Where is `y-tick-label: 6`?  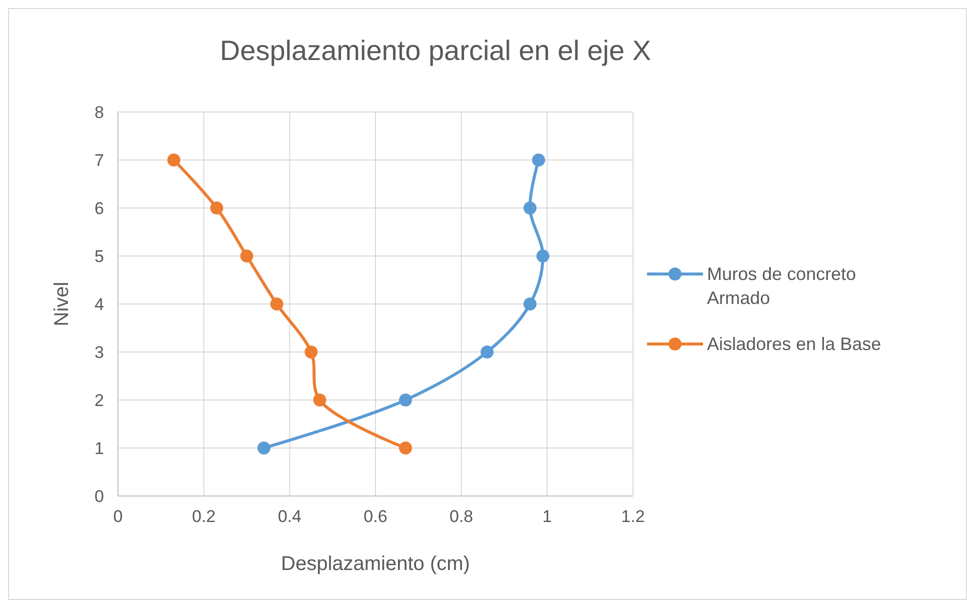
y-tick-label: 6 is located at coordinates (99, 208).